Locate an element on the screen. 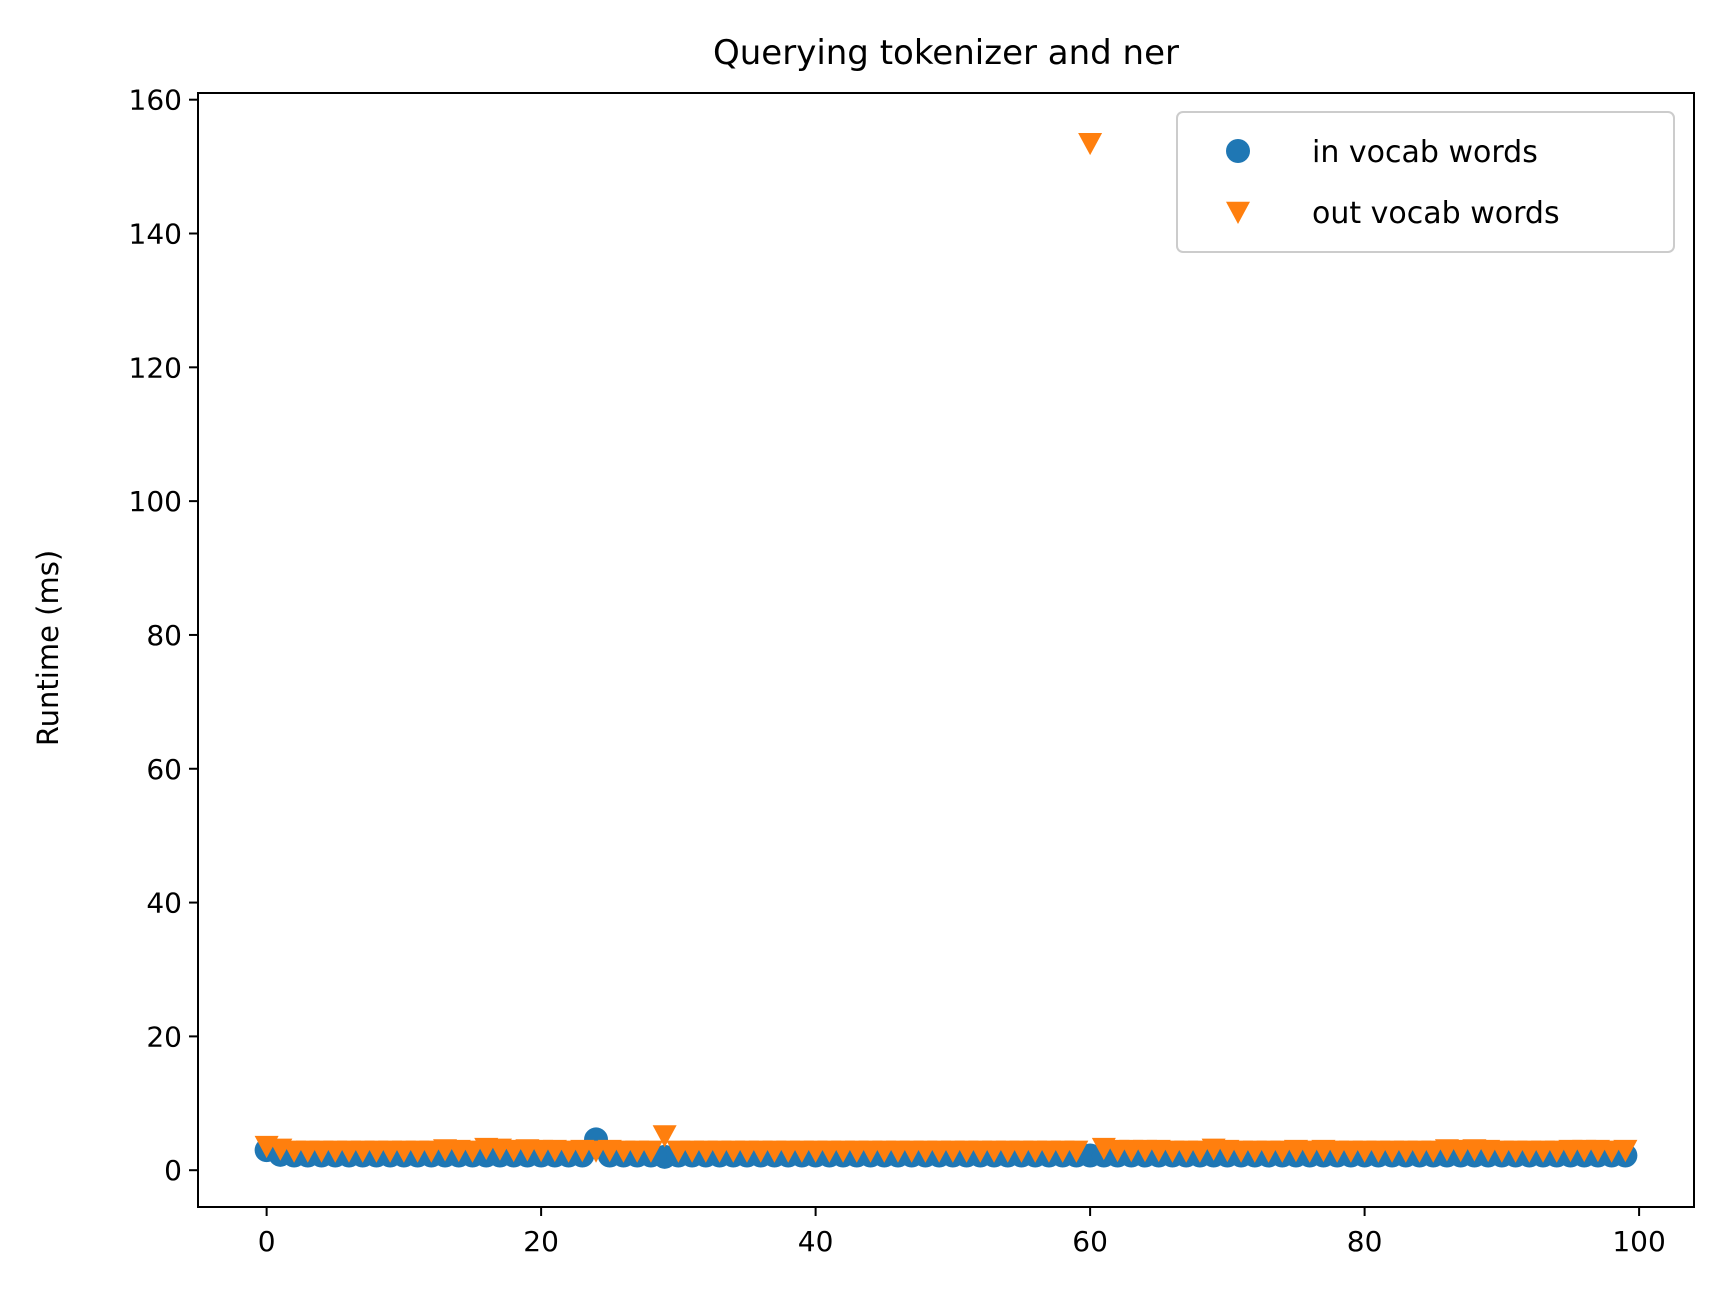  y-tick-label: 100 is located at coordinates (155, 501).